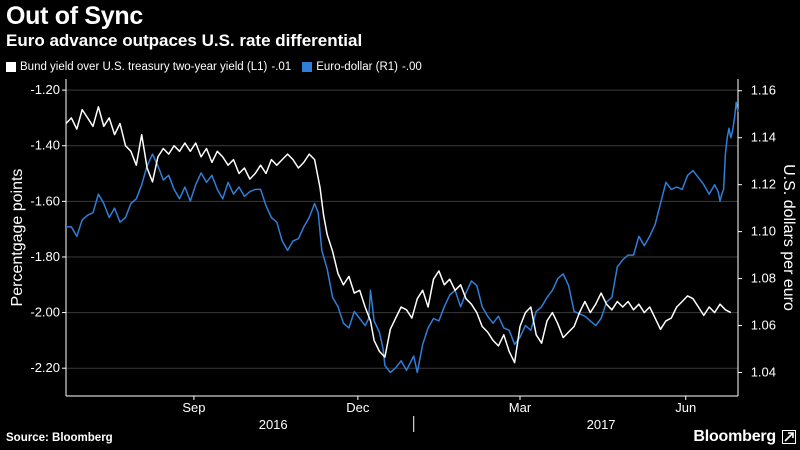  What do you see at coordinates (273, 424) in the screenshot?
I see `xtick-year-label: 2016` at bounding box center [273, 424].